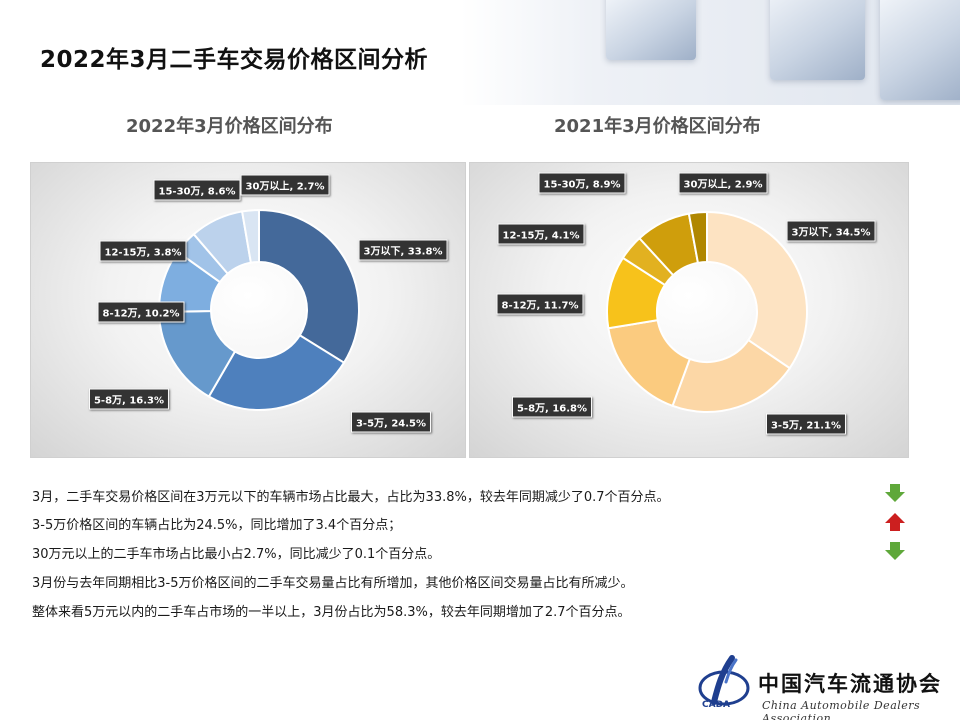 Image resolution: width=960 pixels, height=720 pixels. I want to click on data-label: 3-5万, 21.1%, so click(806, 424).